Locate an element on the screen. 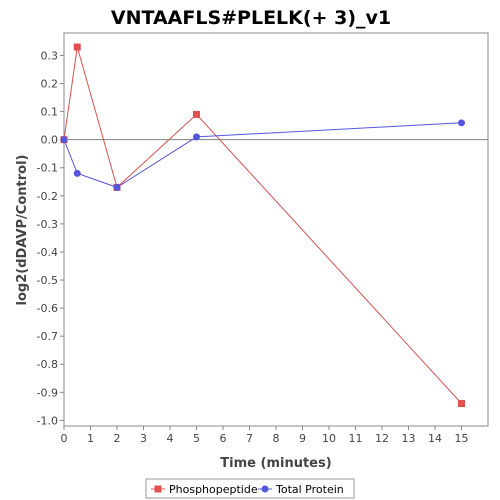 This screenshot has width=500, height=500. y-tick-label: 0.3 is located at coordinates (50, 55).